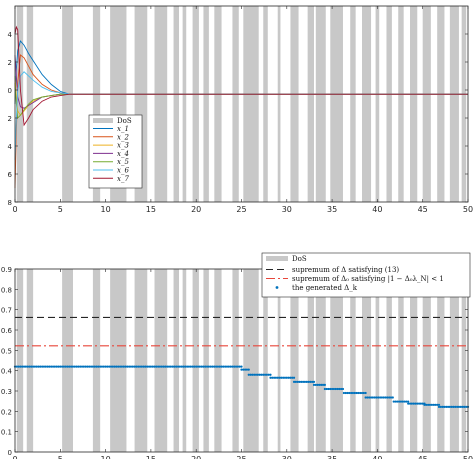  What do you see at coordinates (10, 119) in the screenshot?
I see `y-tick-label: 2` at bounding box center [10, 119].